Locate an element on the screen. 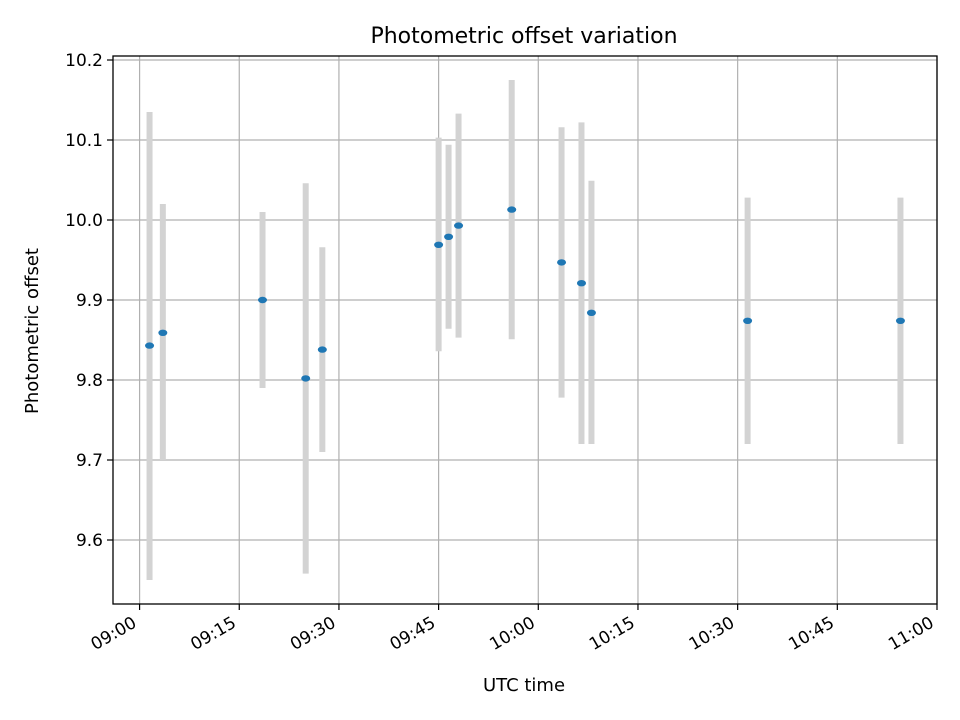 Image resolution: width=960 pixels, height=720 pixels. x-tick-label: 11:00 is located at coordinates (911, 634).